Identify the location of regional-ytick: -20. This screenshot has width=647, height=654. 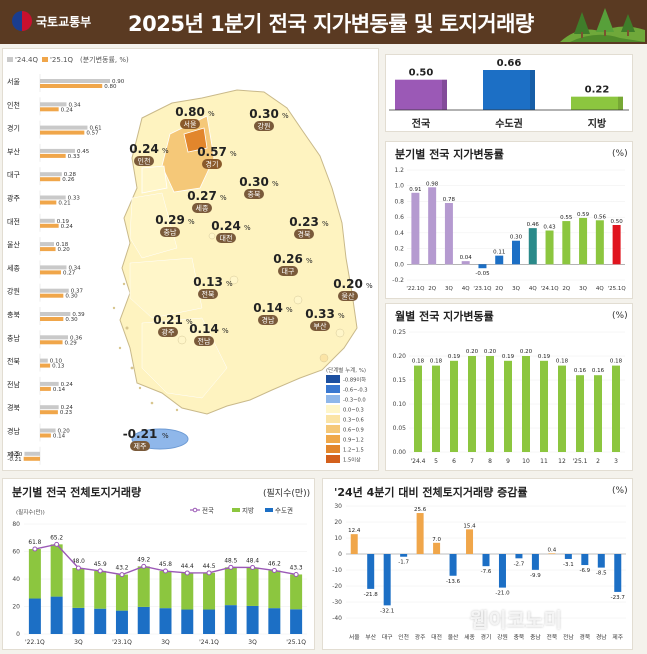
(337, 586).